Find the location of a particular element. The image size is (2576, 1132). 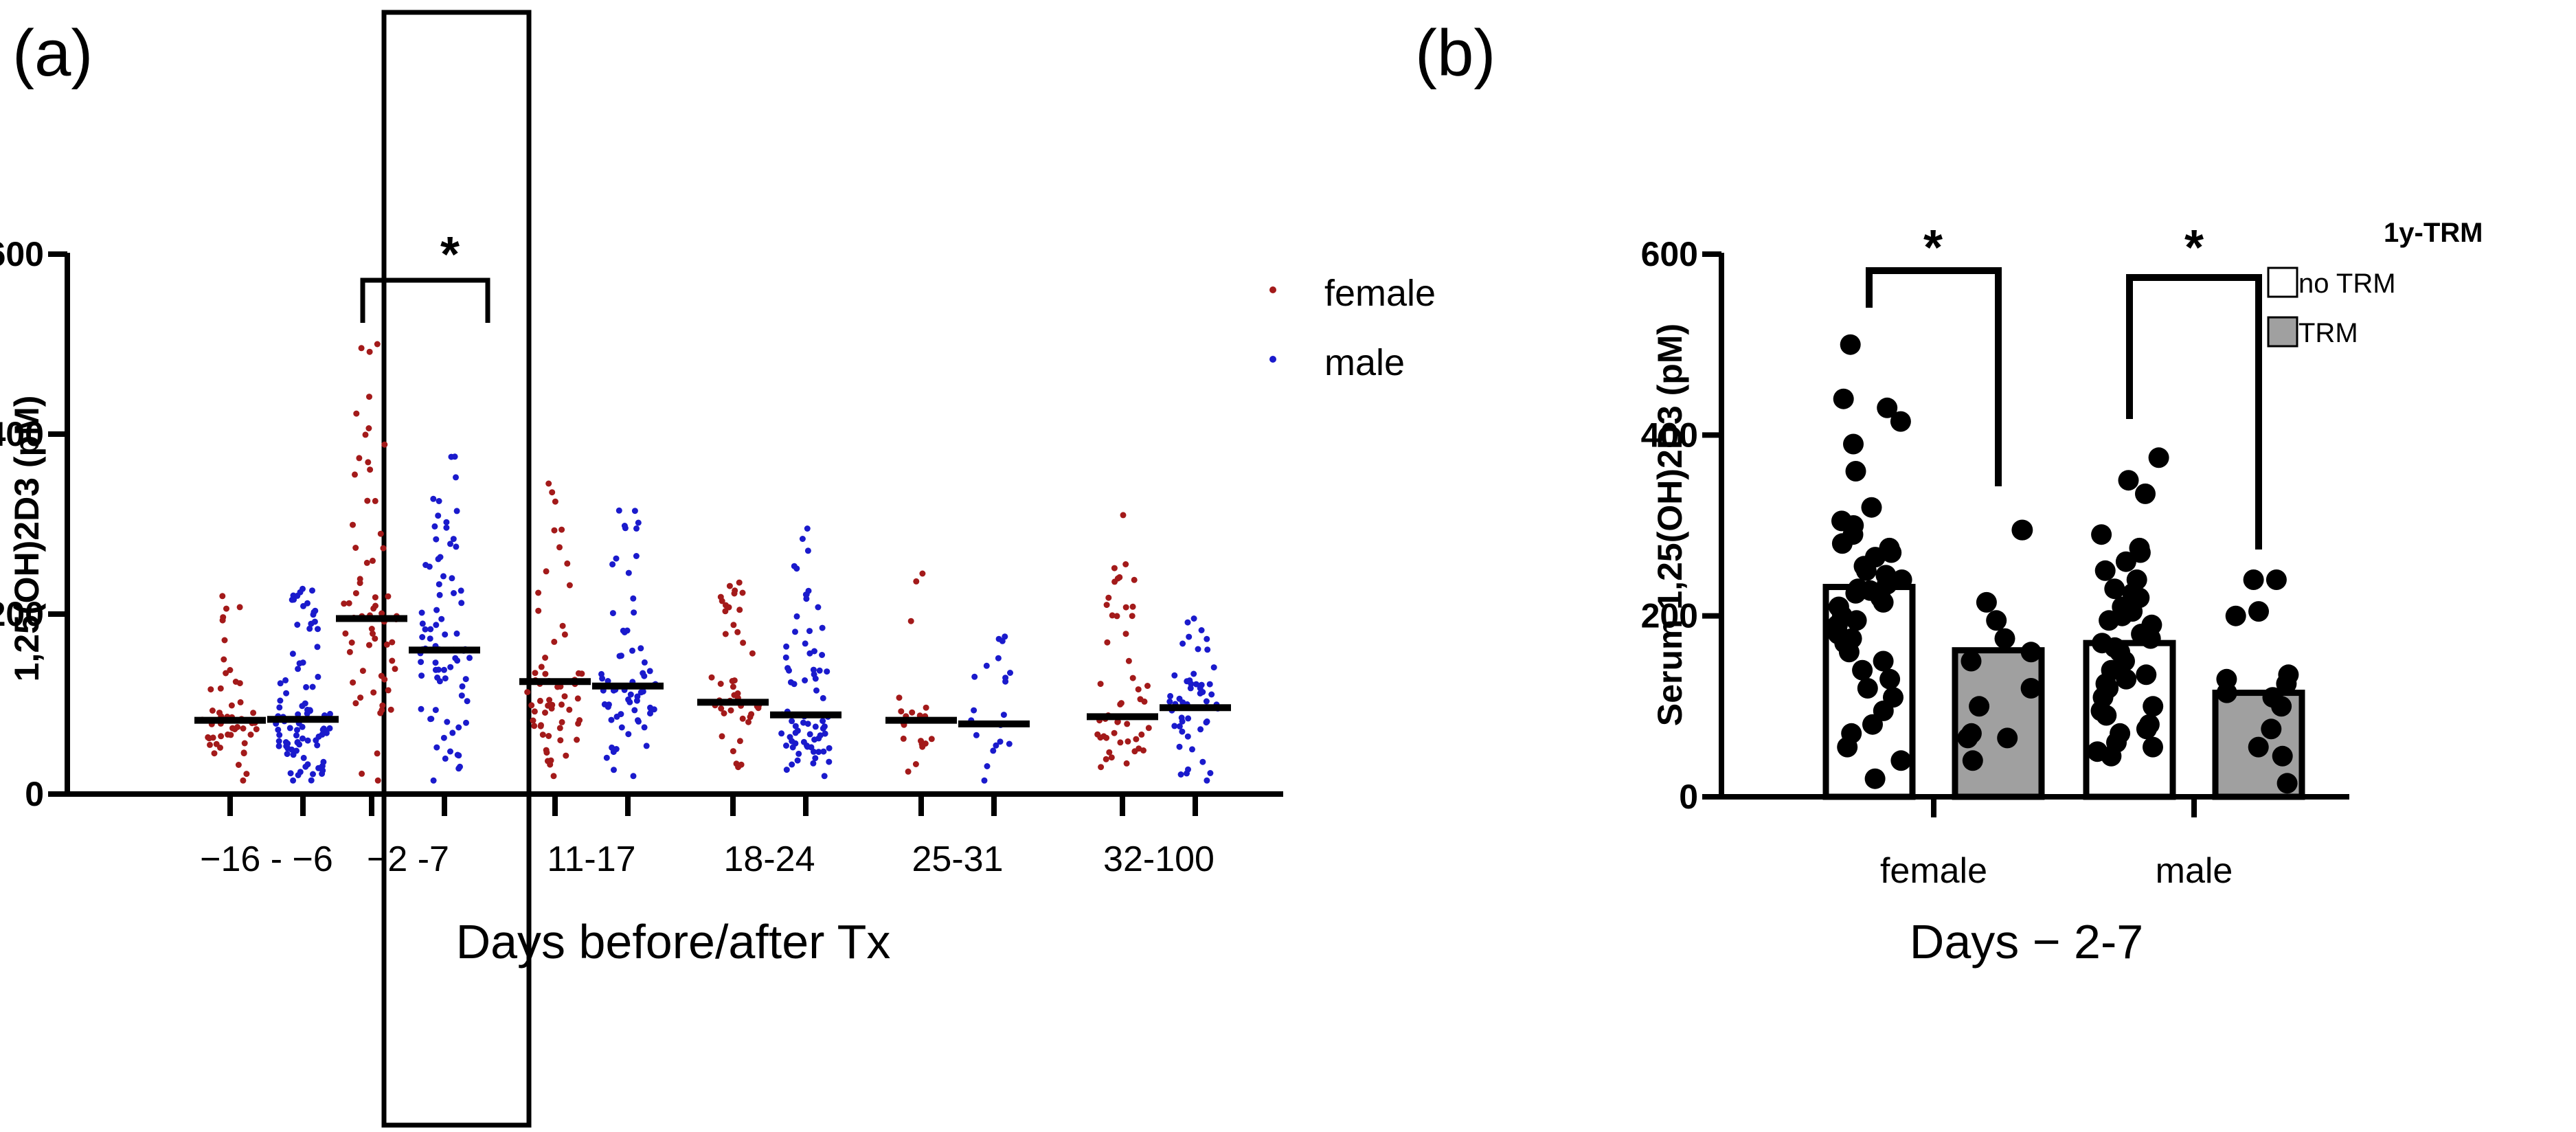

y-axis-title-b: Serum 1,25(OH)2D3 (pM) is located at coordinates (1670, 525).